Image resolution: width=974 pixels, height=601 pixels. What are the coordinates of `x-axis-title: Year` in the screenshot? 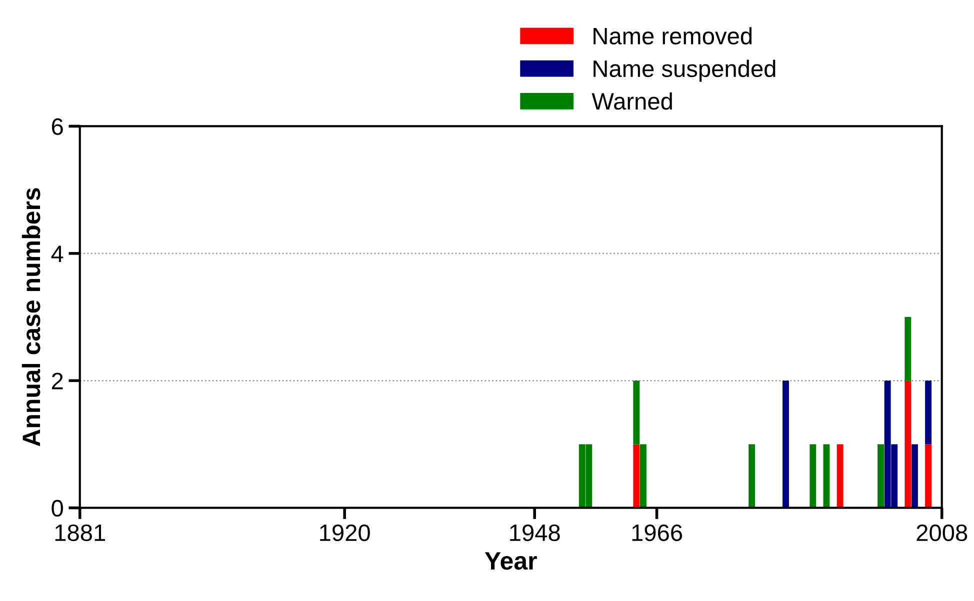 It's located at (510, 561).